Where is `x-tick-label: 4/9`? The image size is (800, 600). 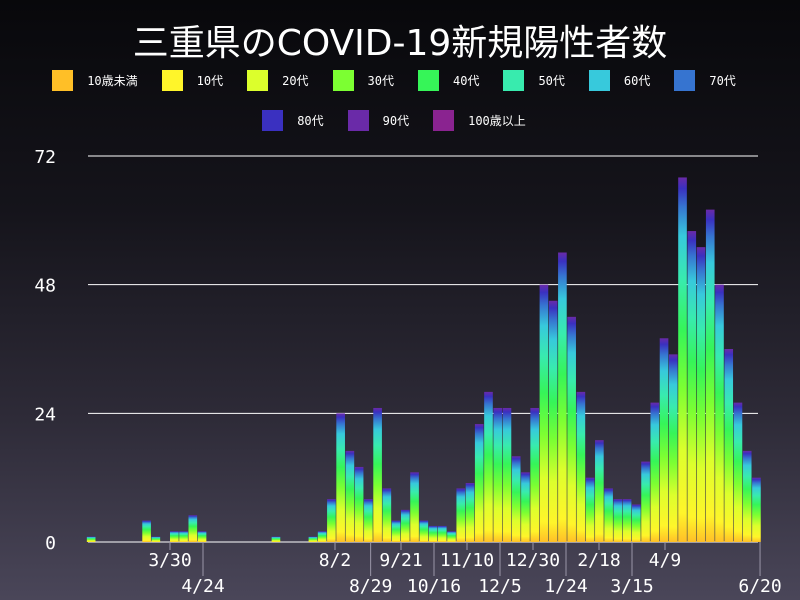
x-tick-label: 4/9 is located at coordinates (665, 560).